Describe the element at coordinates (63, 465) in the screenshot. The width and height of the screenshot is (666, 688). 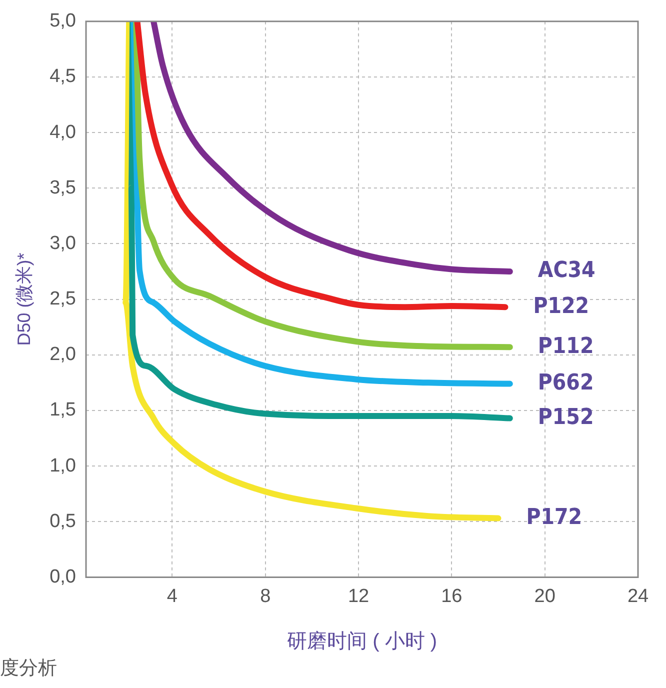
I see `y-tick-label: 1,0` at that location.